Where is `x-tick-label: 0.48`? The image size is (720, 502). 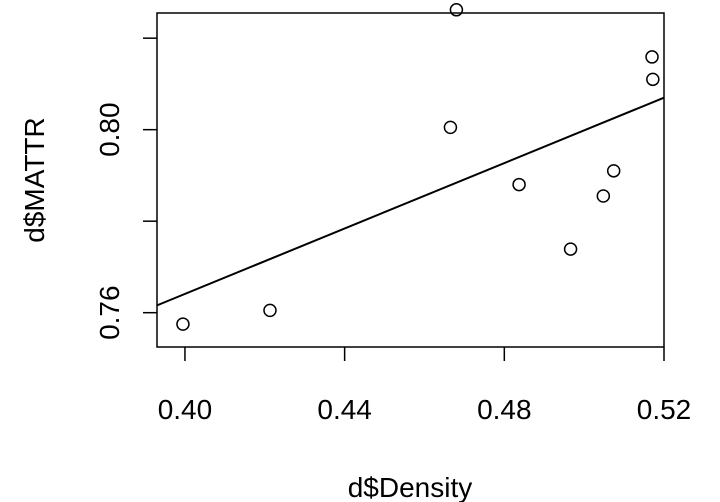
x-tick-label: 0.48 is located at coordinates (504, 409).